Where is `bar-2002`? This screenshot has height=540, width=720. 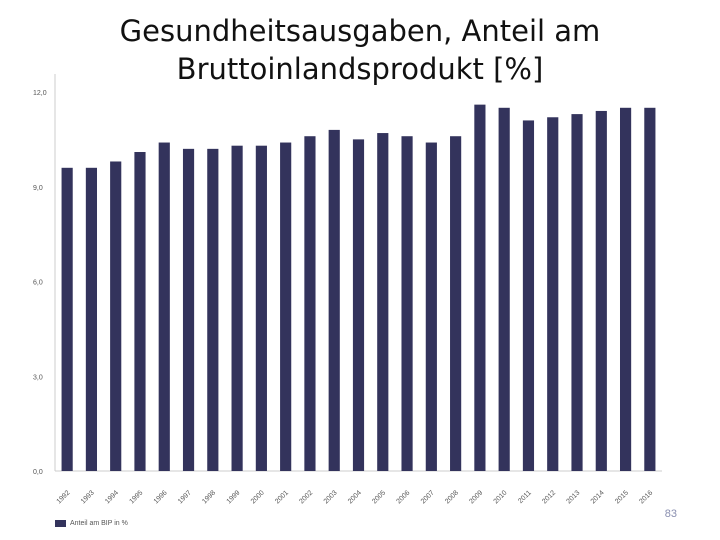
bar-2002 is located at coordinates (310, 303).